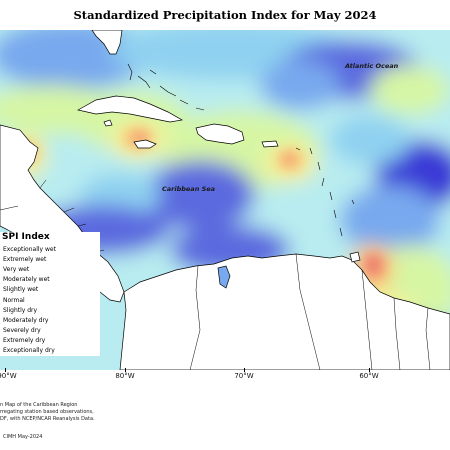 The width and height of the screenshot is (450, 450). What do you see at coordinates (21, 290) in the screenshot?
I see `legend-label: Slightly wet` at bounding box center [21, 290].